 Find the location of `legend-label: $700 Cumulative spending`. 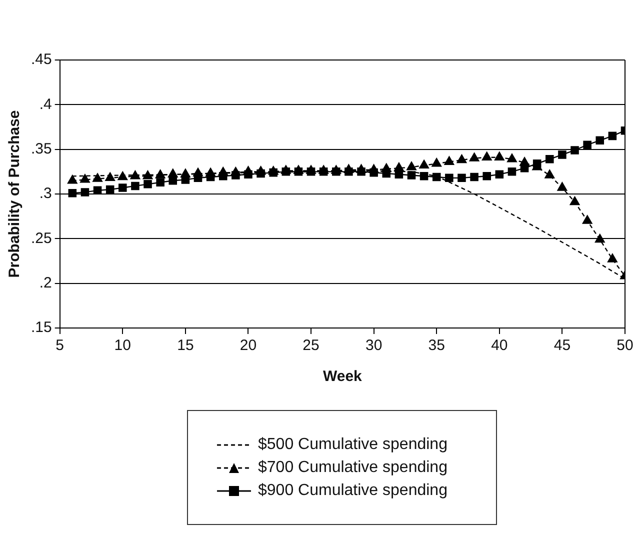

legend-label: $700 Cumulative spending is located at coordinates (353, 467).